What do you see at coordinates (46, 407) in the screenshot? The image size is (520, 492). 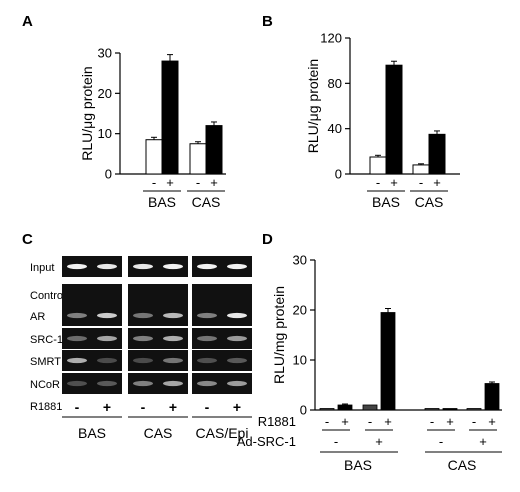 I see `gel-treatment-label: R1881` at bounding box center [46, 407].